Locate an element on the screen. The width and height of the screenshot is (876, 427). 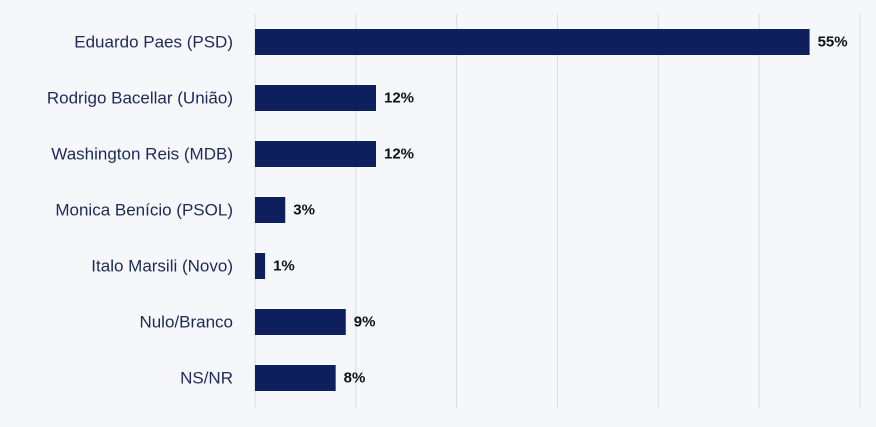
category-label: Italo Marsili (Novo) is located at coordinates (162, 266).